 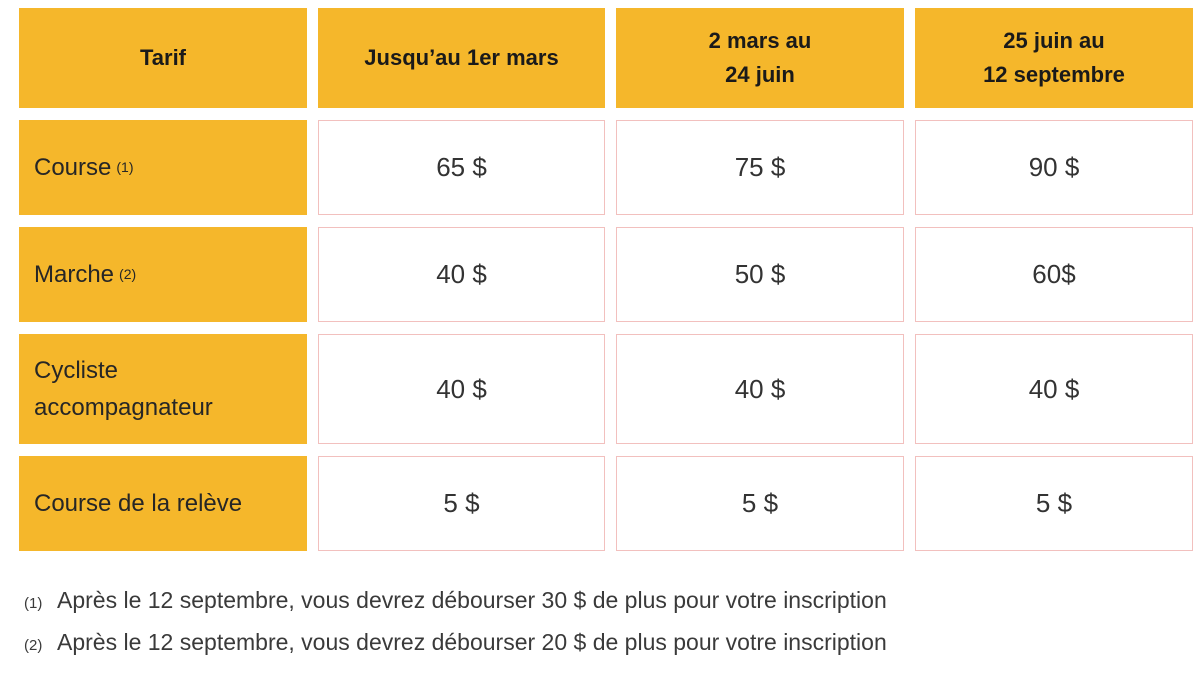 I want to click on header-period-1: Jusqu’au 1er mars, so click(x=461, y=58).